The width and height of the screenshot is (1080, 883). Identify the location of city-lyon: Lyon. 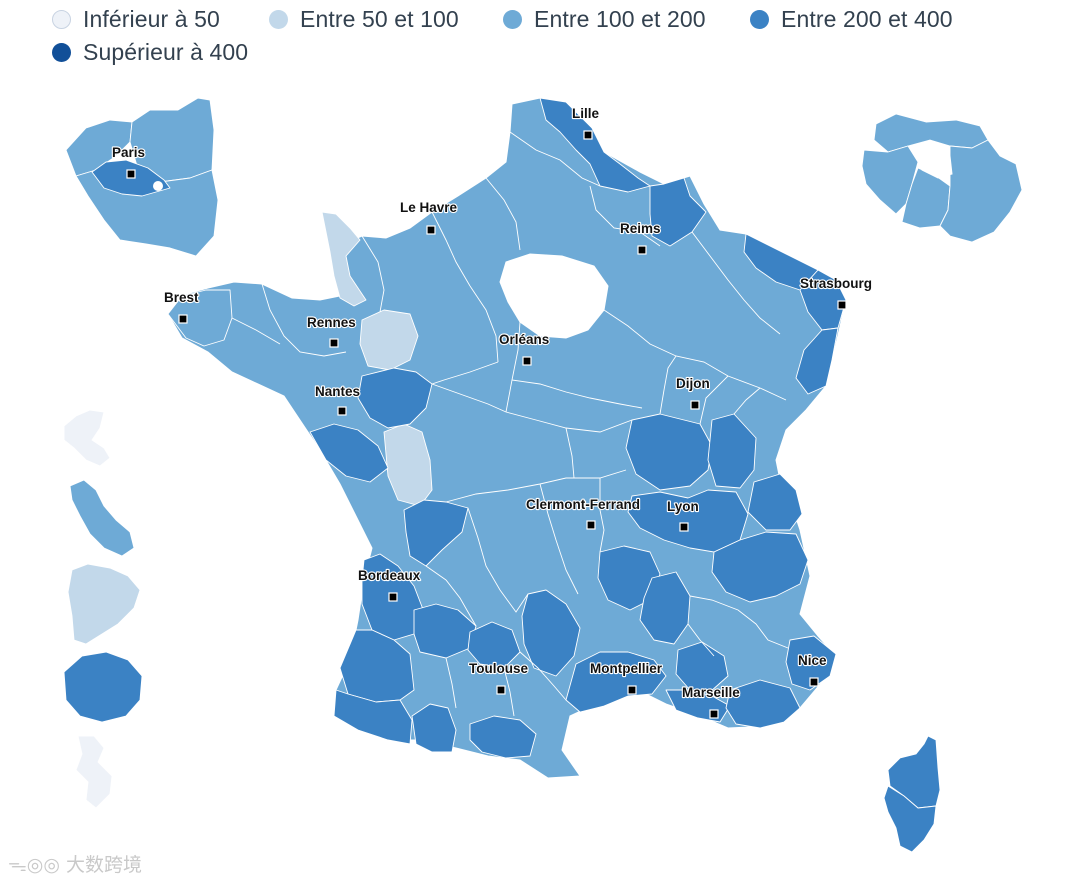
(683, 515).